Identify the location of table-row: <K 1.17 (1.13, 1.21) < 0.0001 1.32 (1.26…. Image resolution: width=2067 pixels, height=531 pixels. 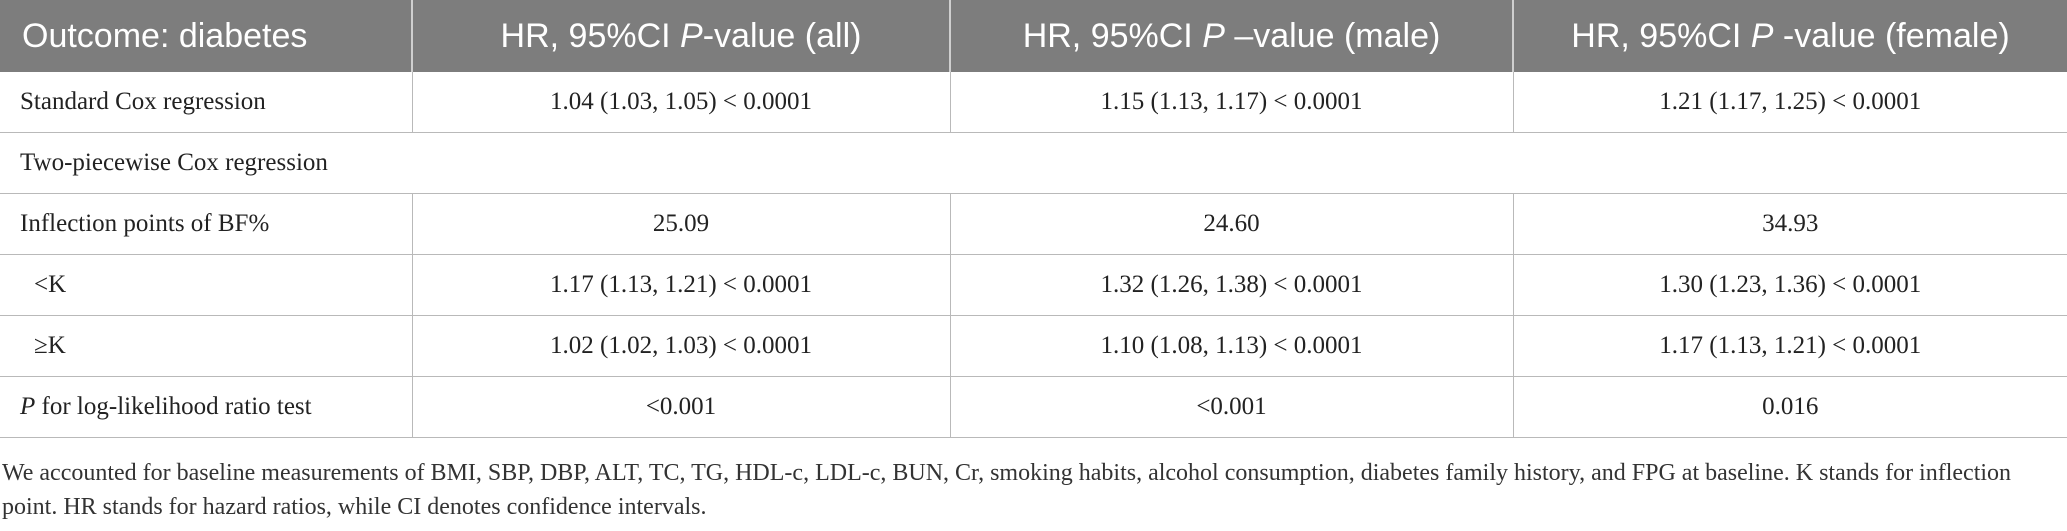
(1033, 285).